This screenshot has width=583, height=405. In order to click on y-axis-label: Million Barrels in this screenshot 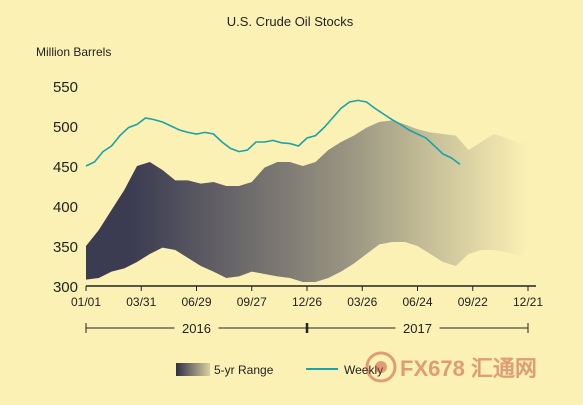, I will do `click(73, 52)`.